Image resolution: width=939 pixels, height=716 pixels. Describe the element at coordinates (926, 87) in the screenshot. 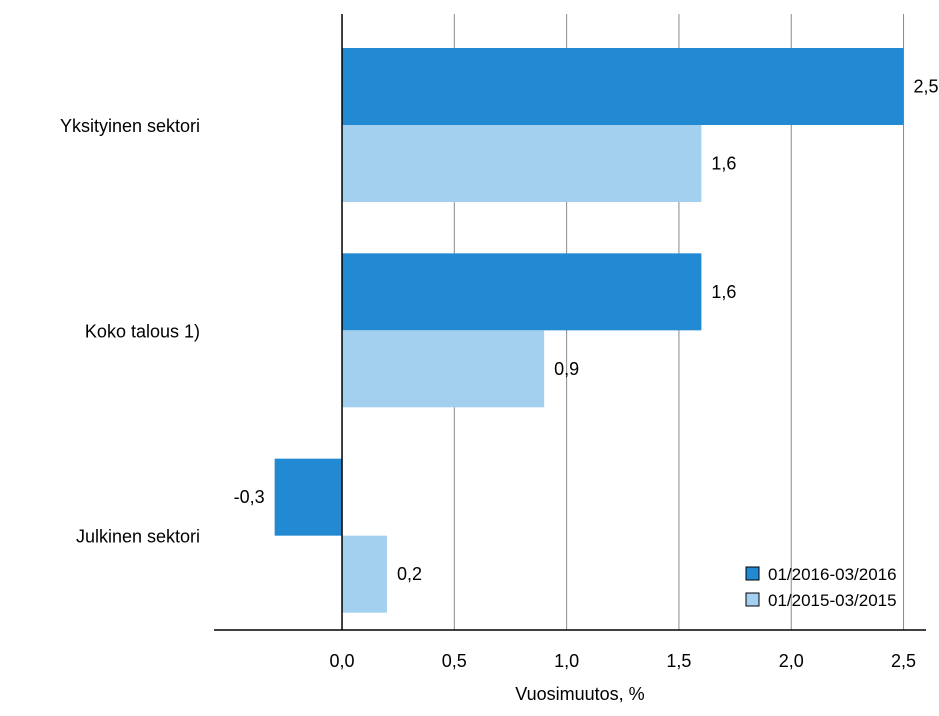

I see `data-label: 2,5` at that location.